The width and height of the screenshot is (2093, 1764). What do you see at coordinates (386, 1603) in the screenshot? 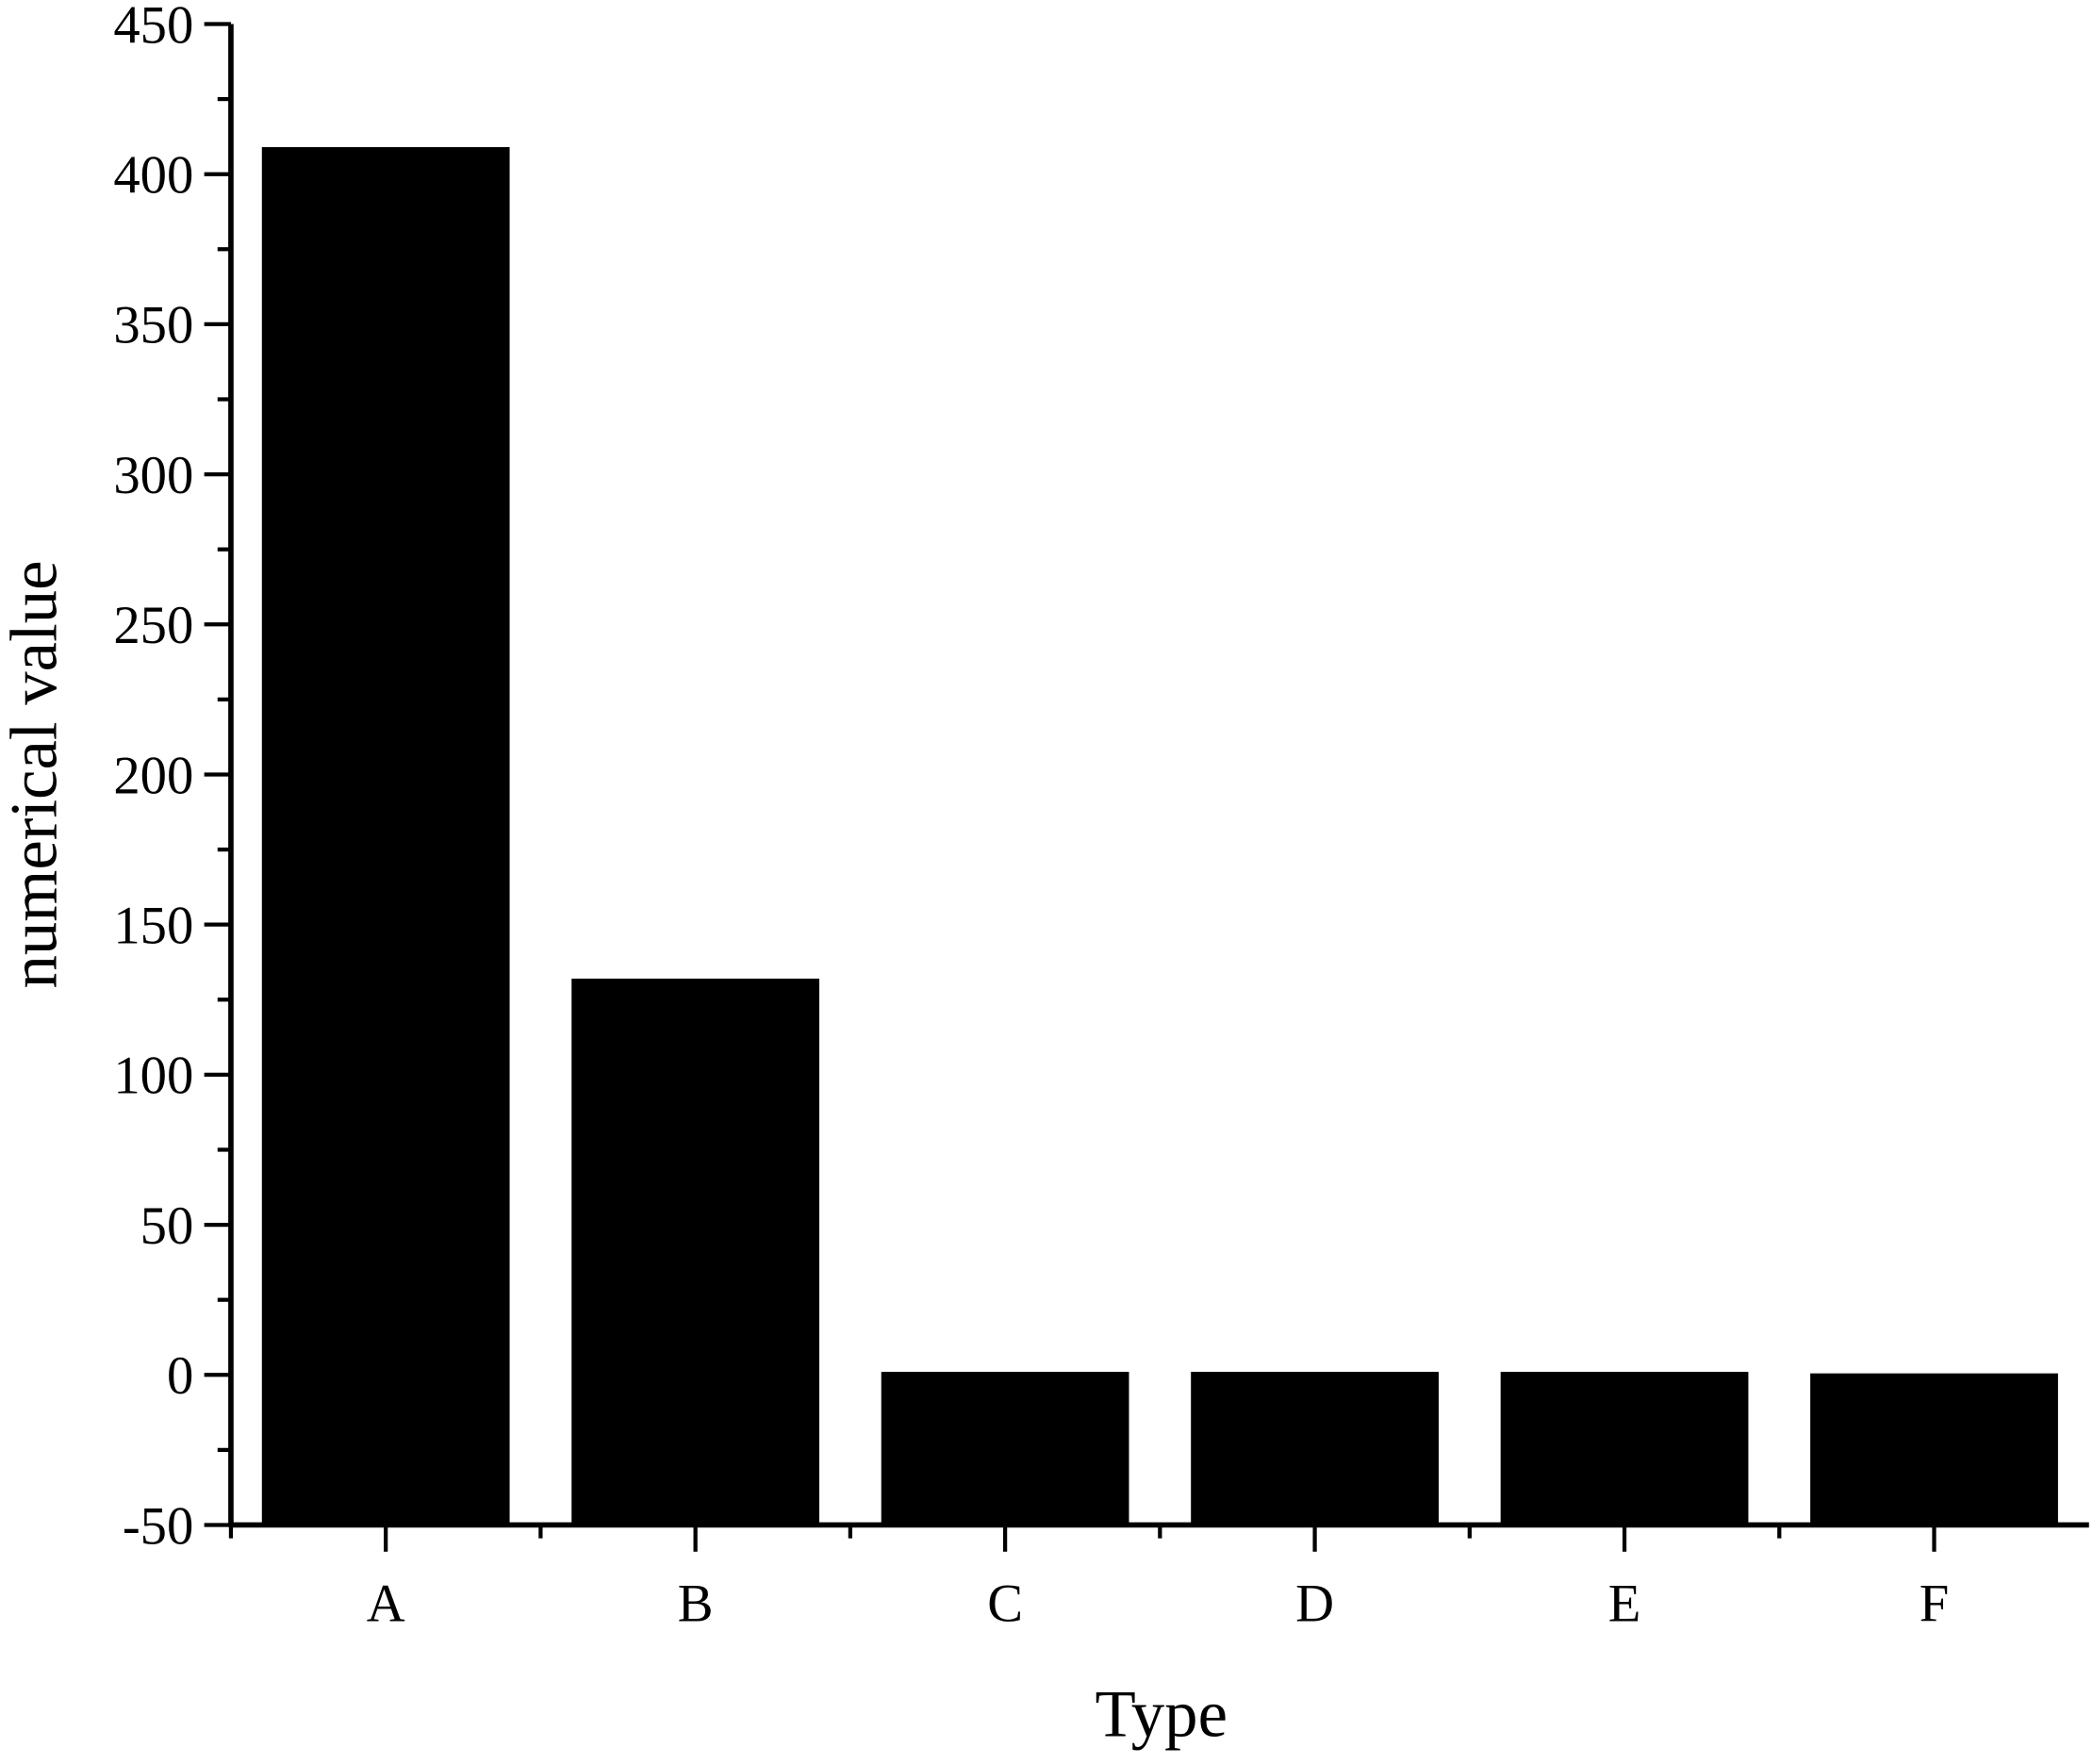
I see `x-tick-label: A` at bounding box center [386, 1603].